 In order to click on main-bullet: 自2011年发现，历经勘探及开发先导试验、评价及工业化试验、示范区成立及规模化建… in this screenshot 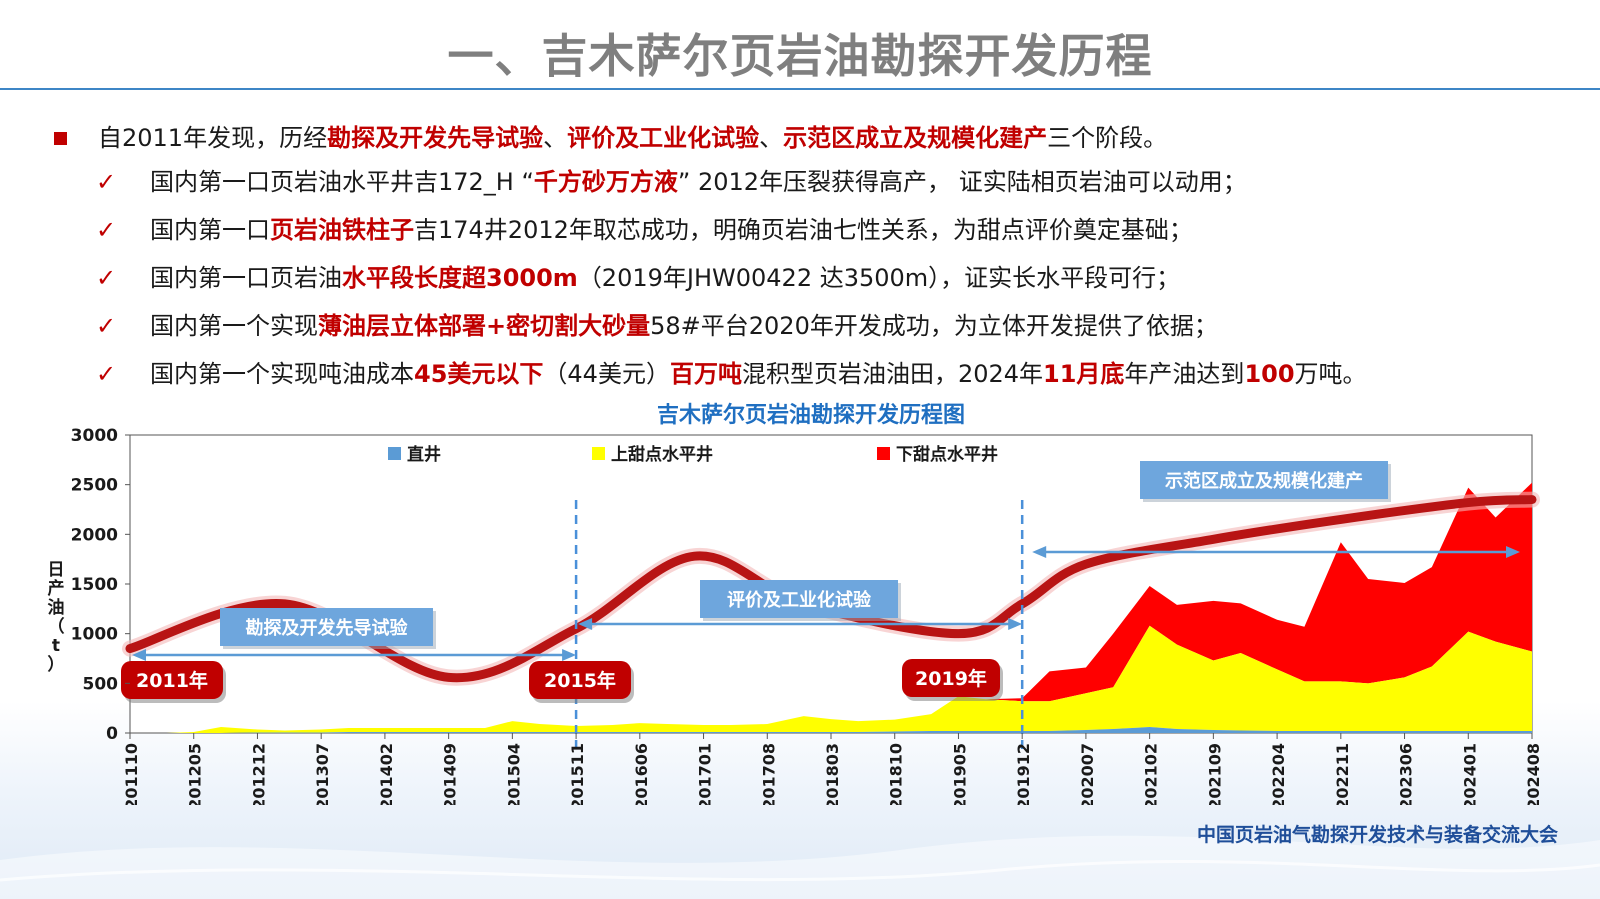, I will do `click(815, 138)`.